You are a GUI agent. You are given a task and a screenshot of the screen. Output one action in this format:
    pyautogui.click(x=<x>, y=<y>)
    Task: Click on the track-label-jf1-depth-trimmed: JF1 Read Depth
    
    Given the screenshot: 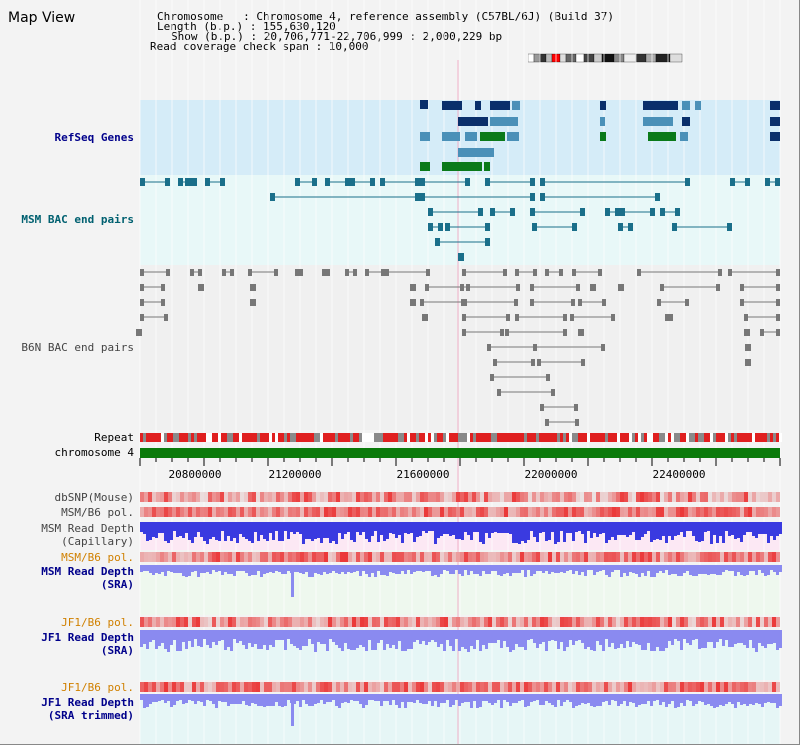 What is the action you would take?
    pyautogui.click(x=87, y=702)
    